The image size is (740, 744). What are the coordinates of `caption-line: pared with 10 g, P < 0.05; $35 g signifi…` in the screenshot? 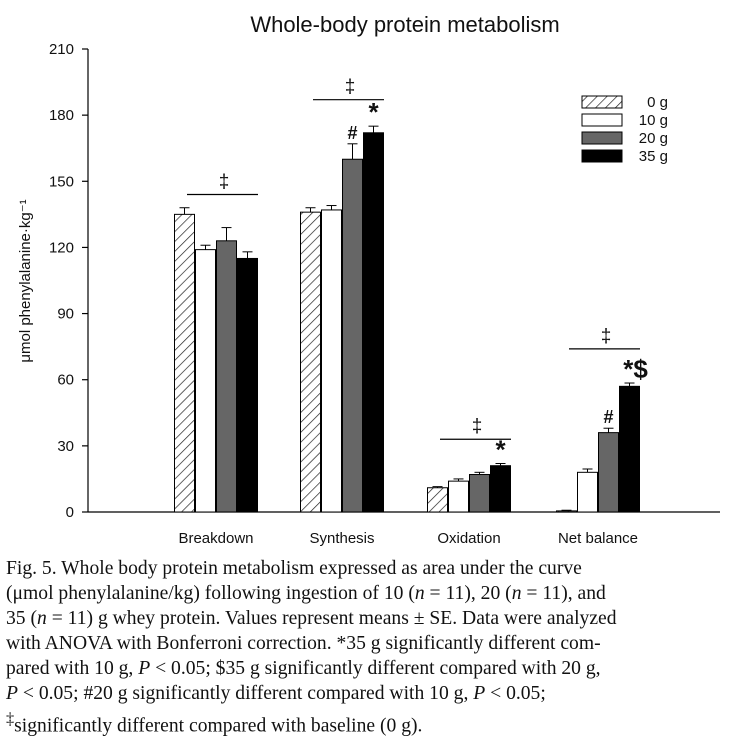 It's located at (303, 668).